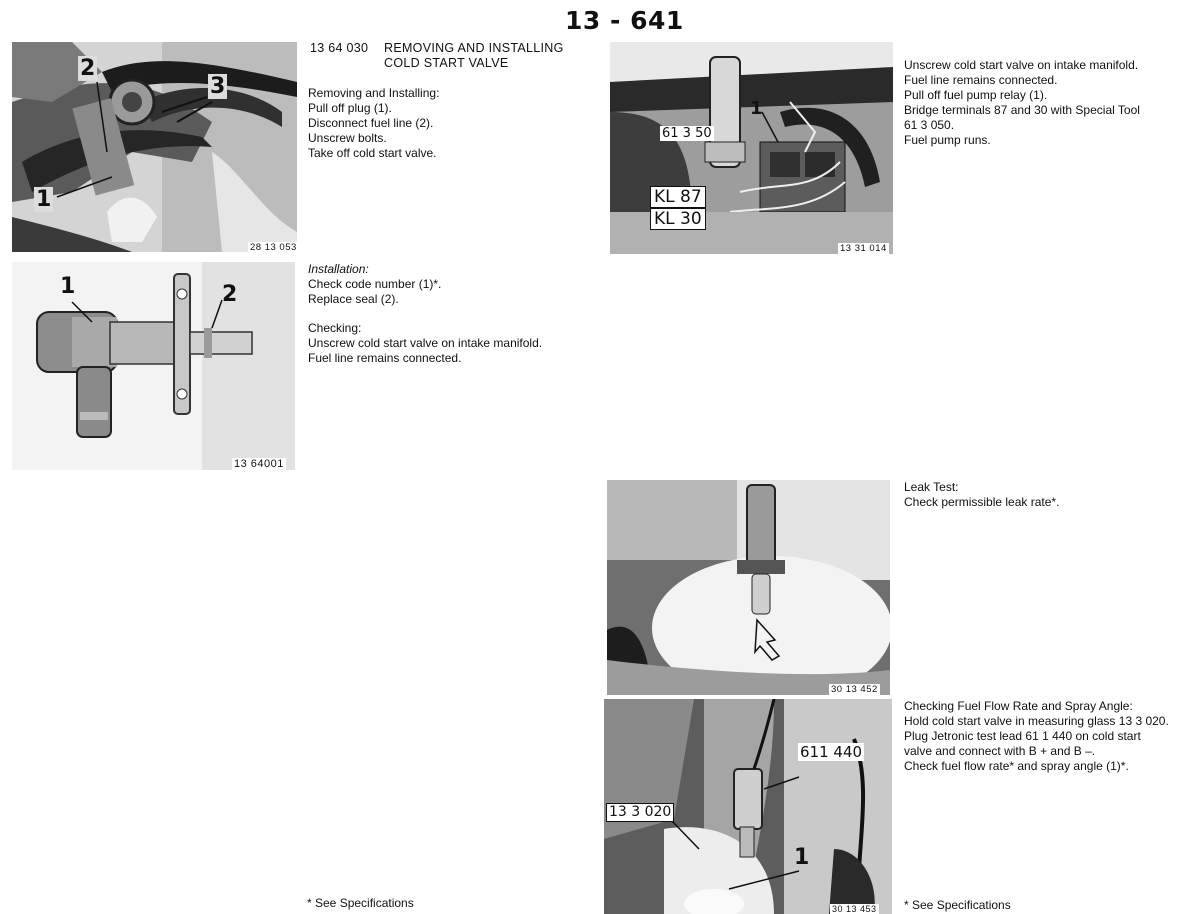  I want to click on relay-line: Fuel pump runs., so click(947, 140).